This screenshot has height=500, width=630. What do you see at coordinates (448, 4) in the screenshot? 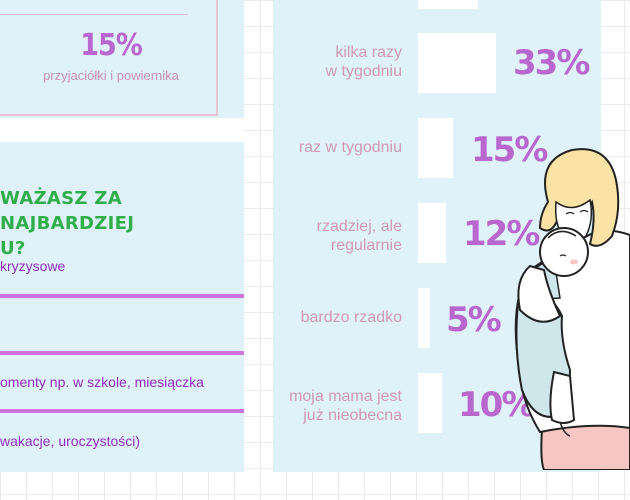
I see `bar-previous` at bounding box center [448, 4].